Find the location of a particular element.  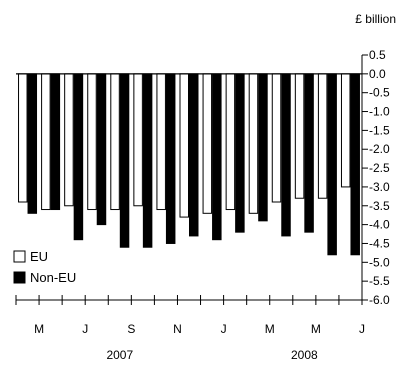

x-month-label: S is located at coordinates (131, 329).